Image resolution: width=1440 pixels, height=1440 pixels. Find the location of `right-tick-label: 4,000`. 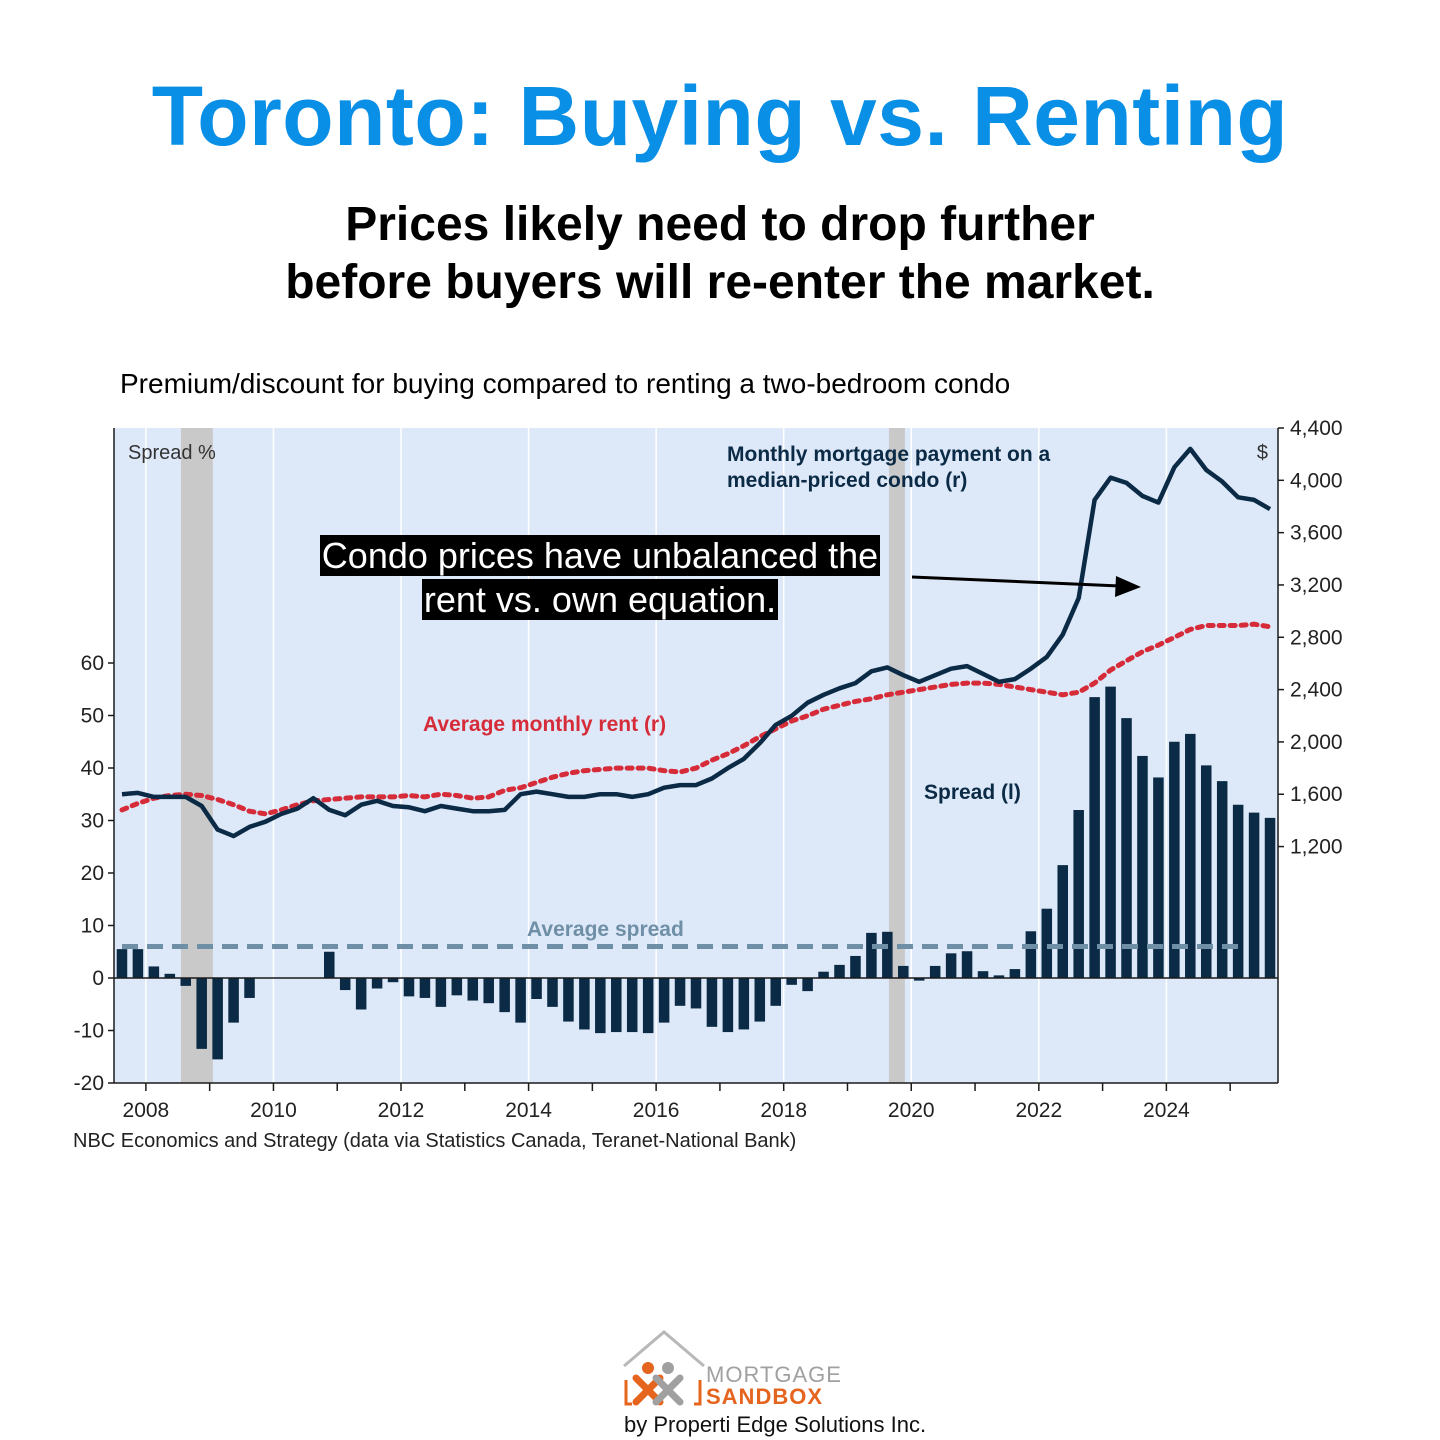

right-tick-label: 4,000 is located at coordinates (1316, 480).